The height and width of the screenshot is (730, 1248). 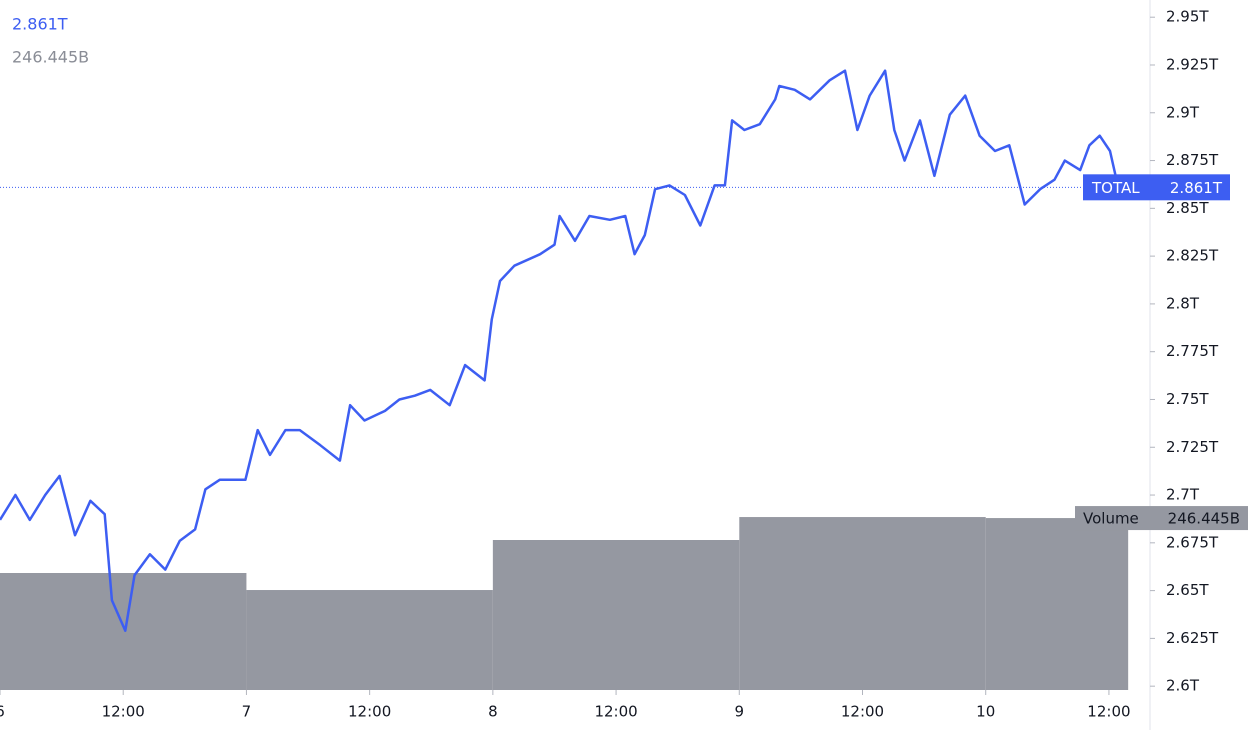 What do you see at coordinates (1183, 495) in the screenshot?
I see `y-tick-label: 2.7T` at bounding box center [1183, 495].